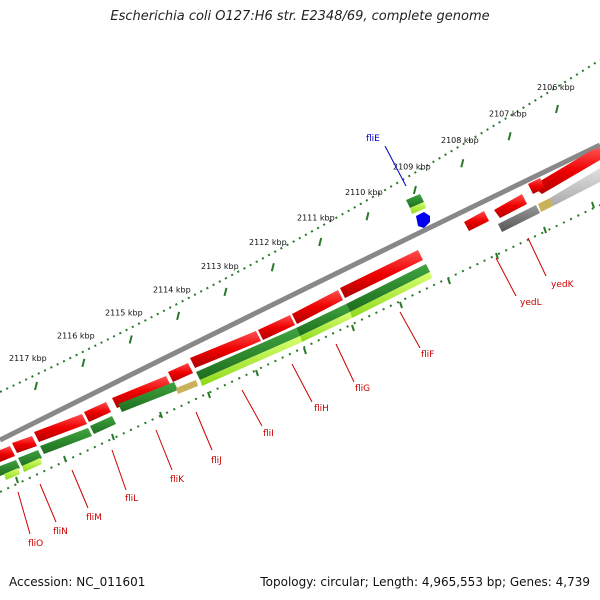 This screenshot has height=600, width=600. I want to click on gene-label-fliN: fliN, so click(60, 532).